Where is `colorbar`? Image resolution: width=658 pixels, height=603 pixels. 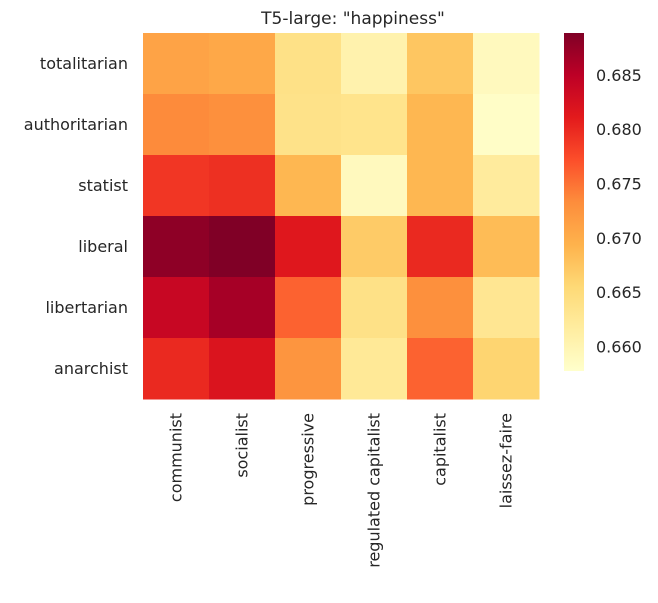 colorbar is located at coordinates (574, 202).